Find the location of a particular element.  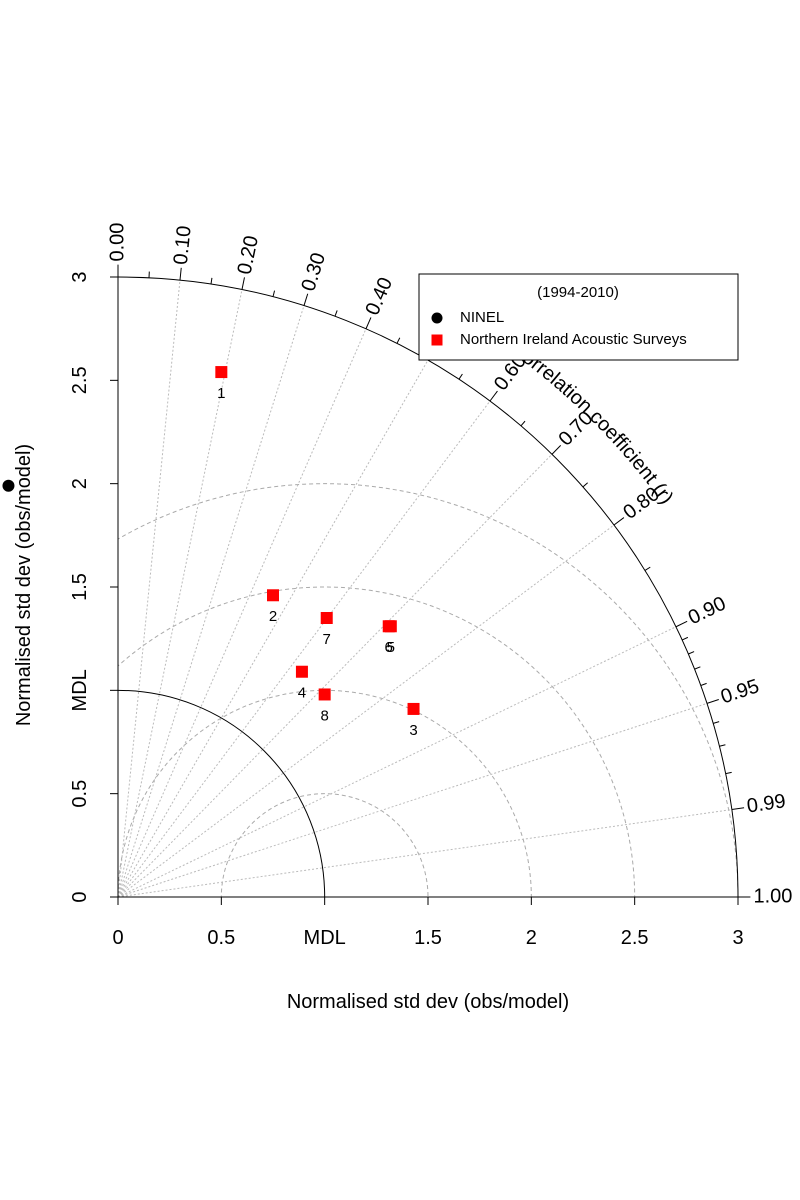

cor-tick-label: 0.30 is located at coordinates (313, 272).